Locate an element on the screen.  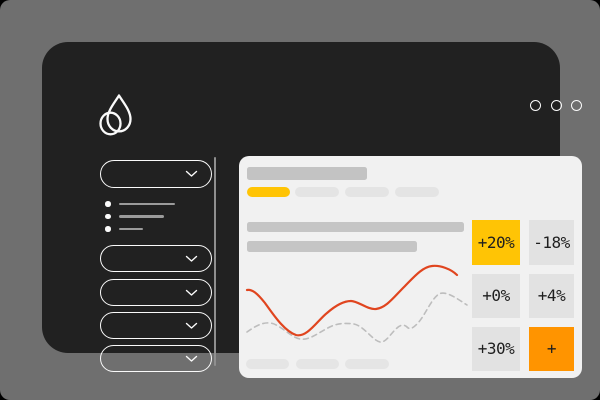
stat-tile: +0% is located at coordinates (496, 296).